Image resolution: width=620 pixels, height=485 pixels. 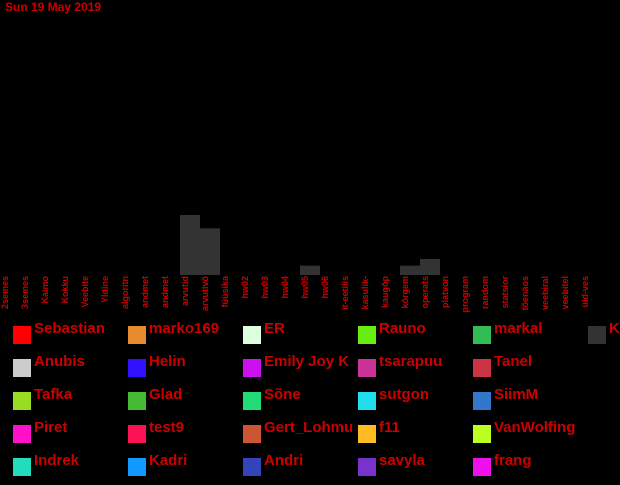 I want to click on x-tick-label: kasulik-, so click(x=365, y=293).